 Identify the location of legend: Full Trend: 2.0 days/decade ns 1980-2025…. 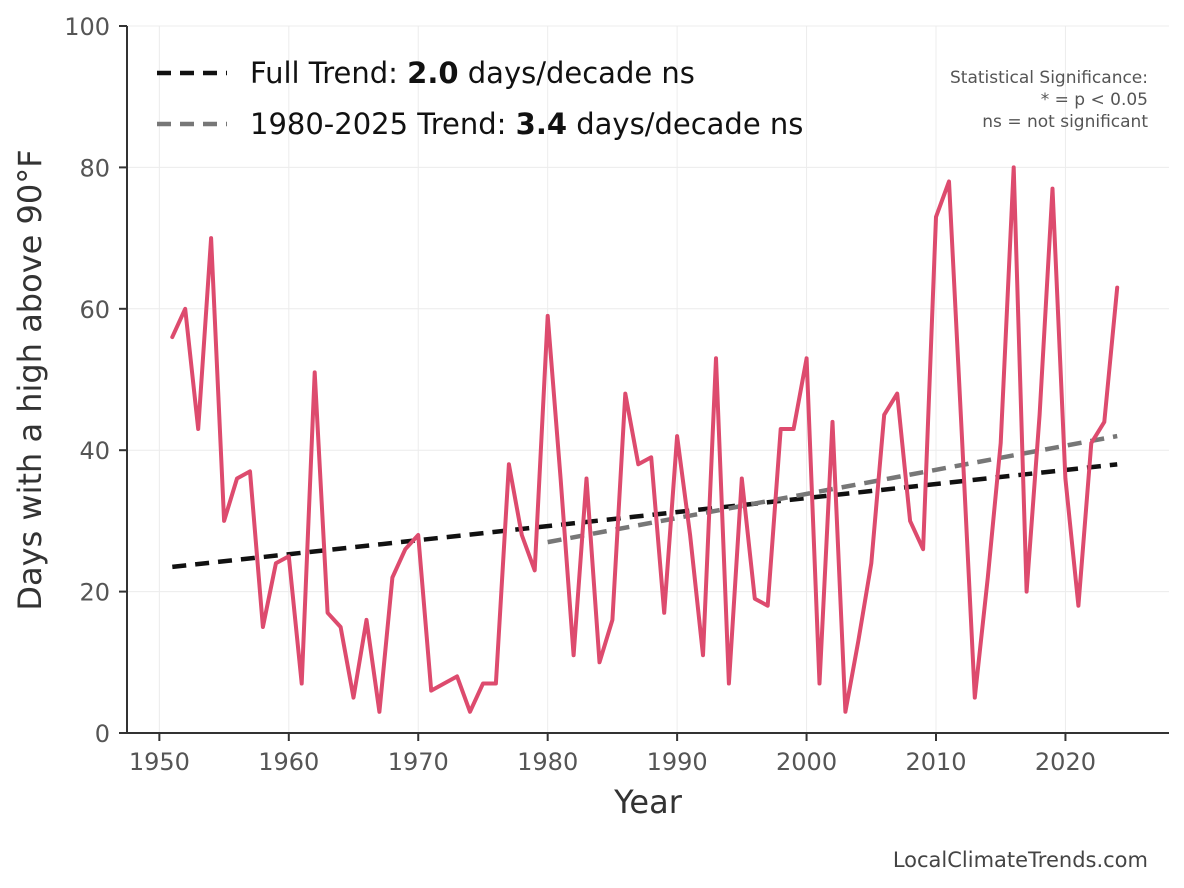
(480, 98).